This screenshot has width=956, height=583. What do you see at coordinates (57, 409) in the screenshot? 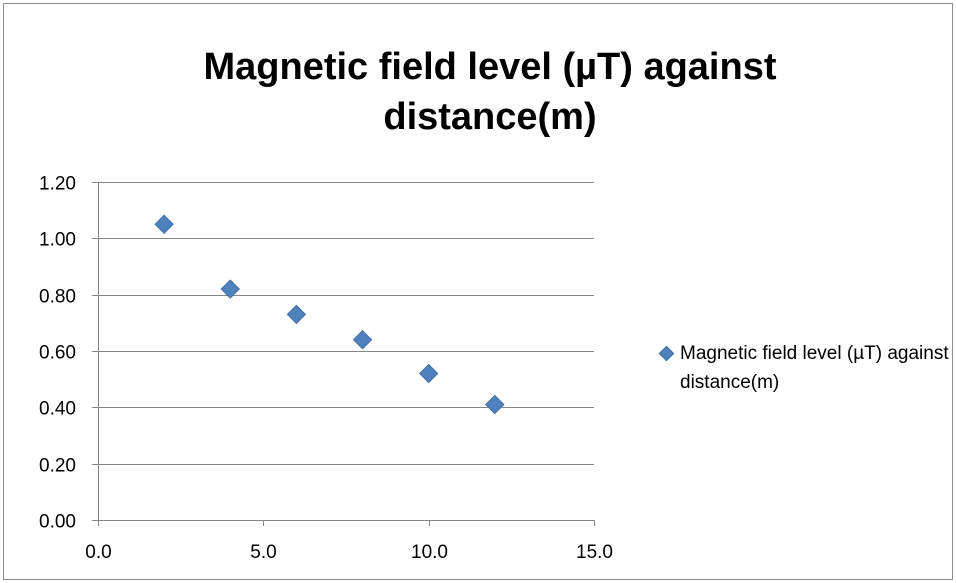
I see `y-tick-label: 0.40` at bounding box center [57, 409].